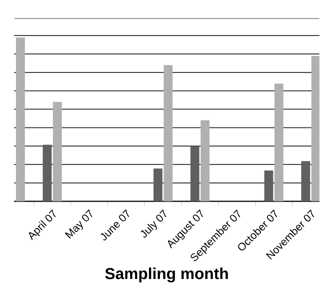  What do you see at coordinates (166, 274) in the screenshot?
I see `x-axis-title: Sampling month` at bounding box center [166, 274].